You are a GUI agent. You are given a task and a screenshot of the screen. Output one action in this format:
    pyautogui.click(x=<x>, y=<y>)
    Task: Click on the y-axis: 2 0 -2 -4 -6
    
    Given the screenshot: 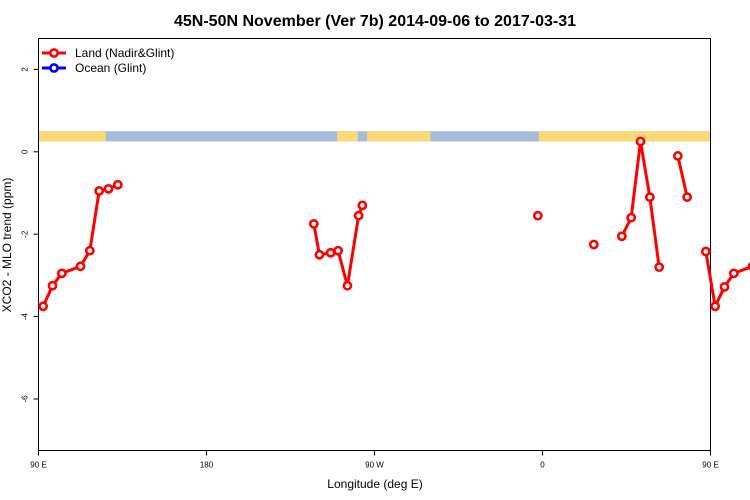 What is the action you would take?
    pyautogui.click(x=30, y=235)
    